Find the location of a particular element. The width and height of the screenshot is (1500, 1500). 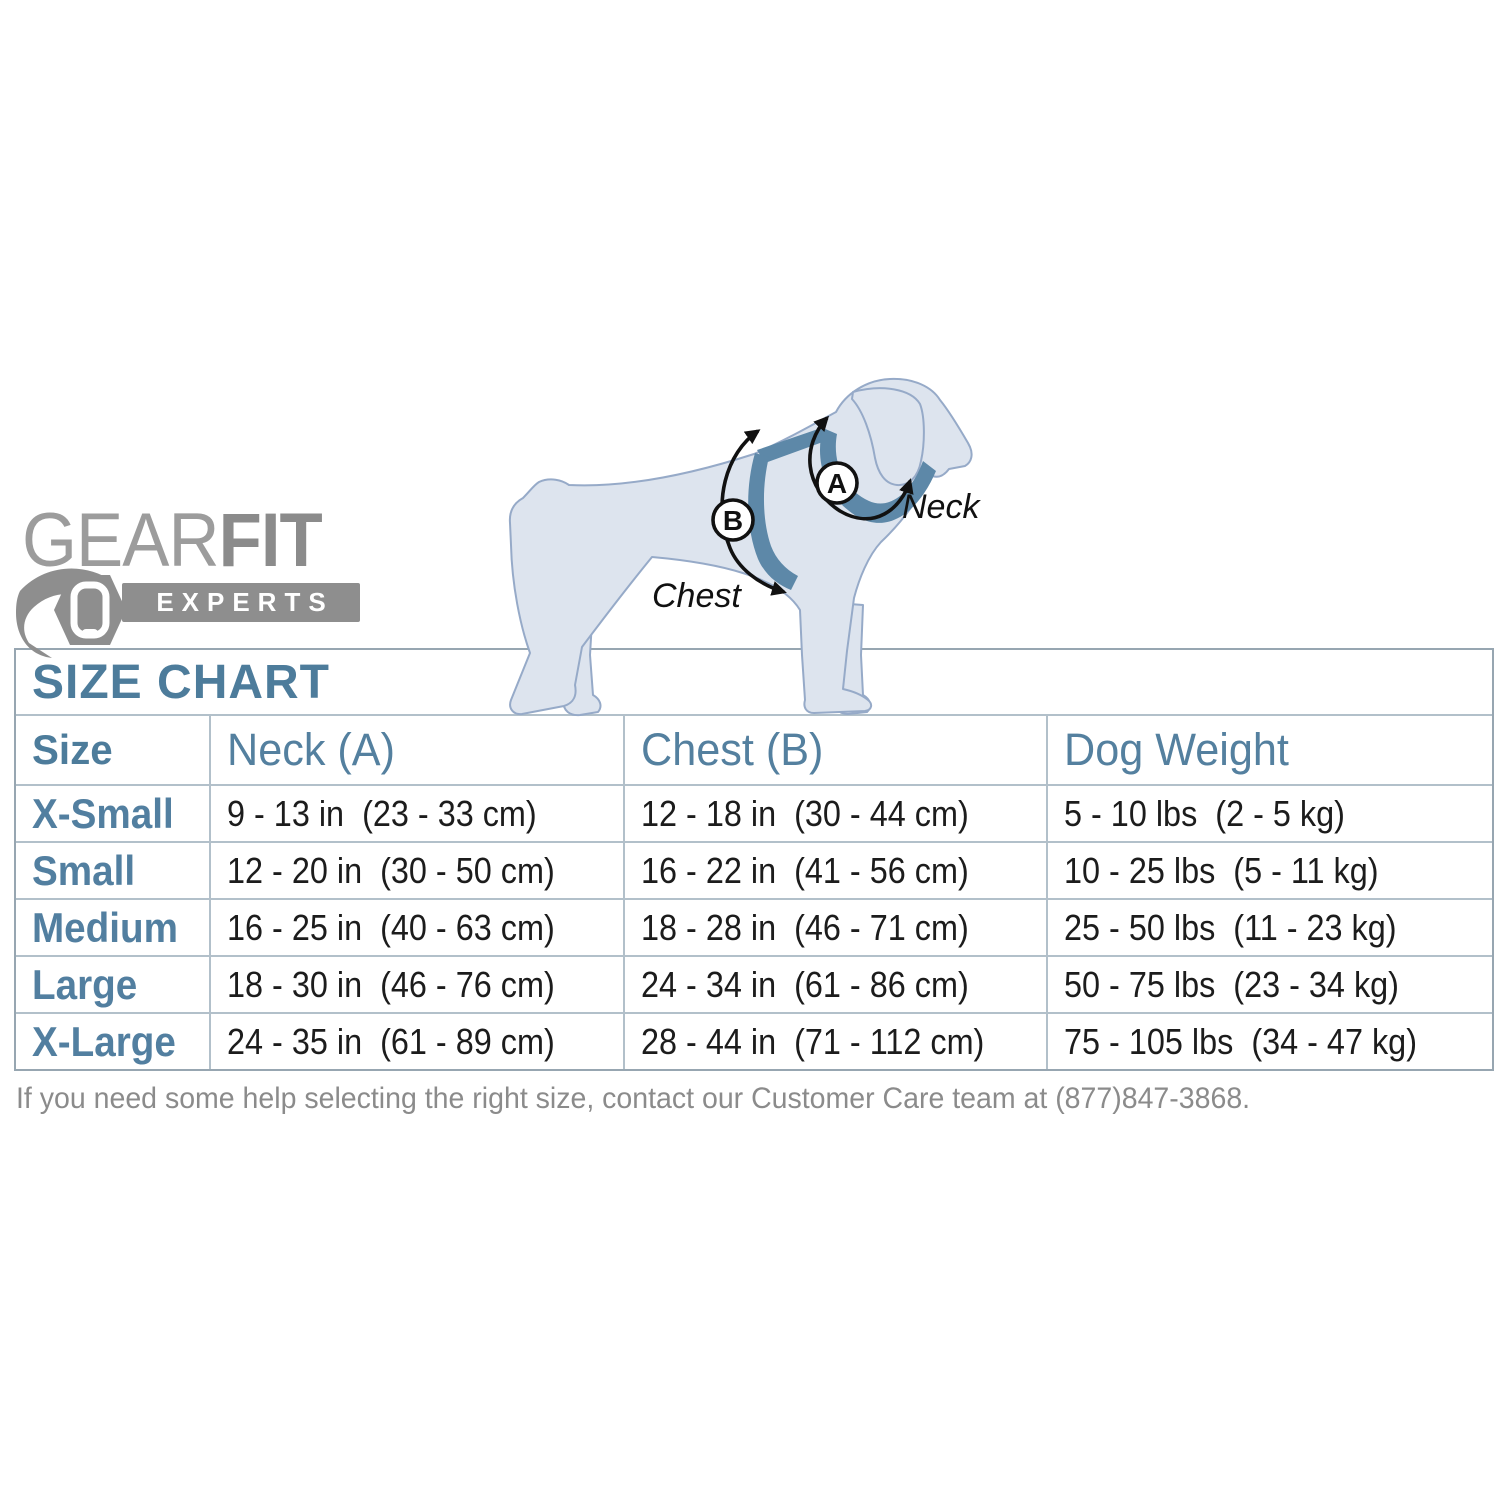

dog-harness-diagram: B A Chest Neck is located at coordinates (745, 540).